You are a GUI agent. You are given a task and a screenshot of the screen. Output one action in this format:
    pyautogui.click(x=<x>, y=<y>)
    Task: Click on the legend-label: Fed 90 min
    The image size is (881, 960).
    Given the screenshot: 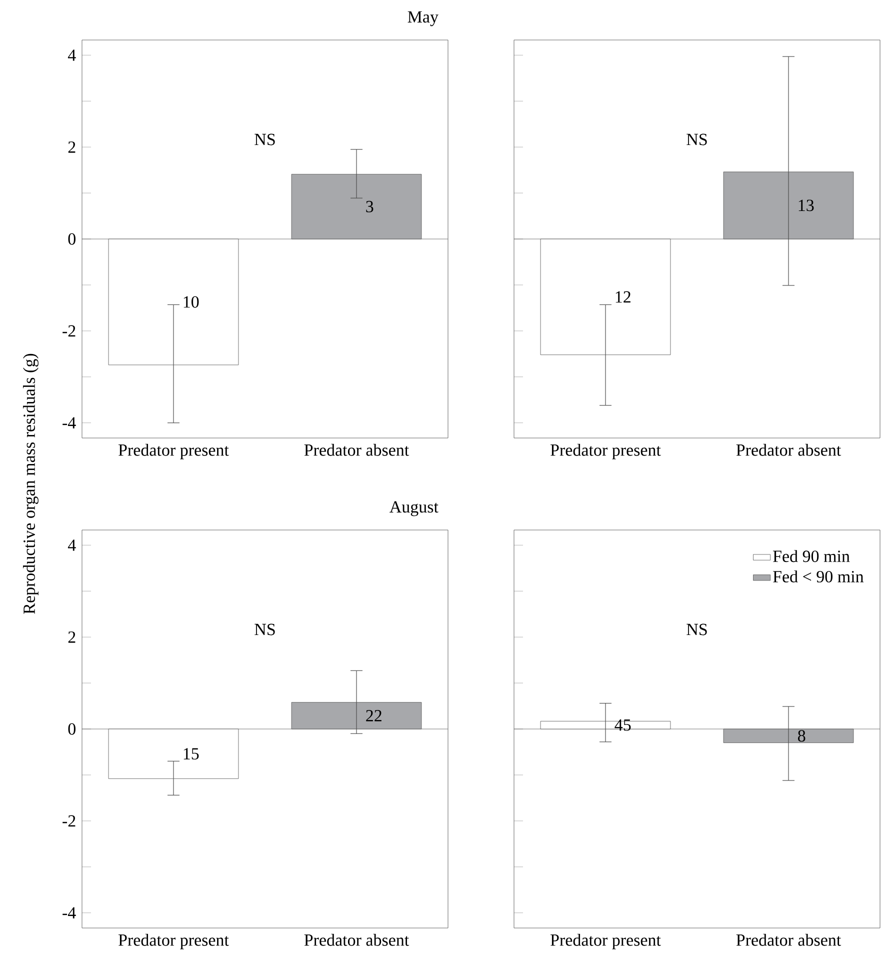 What is the action you would take?
    pyautogui.click(x=811, y=556)
    